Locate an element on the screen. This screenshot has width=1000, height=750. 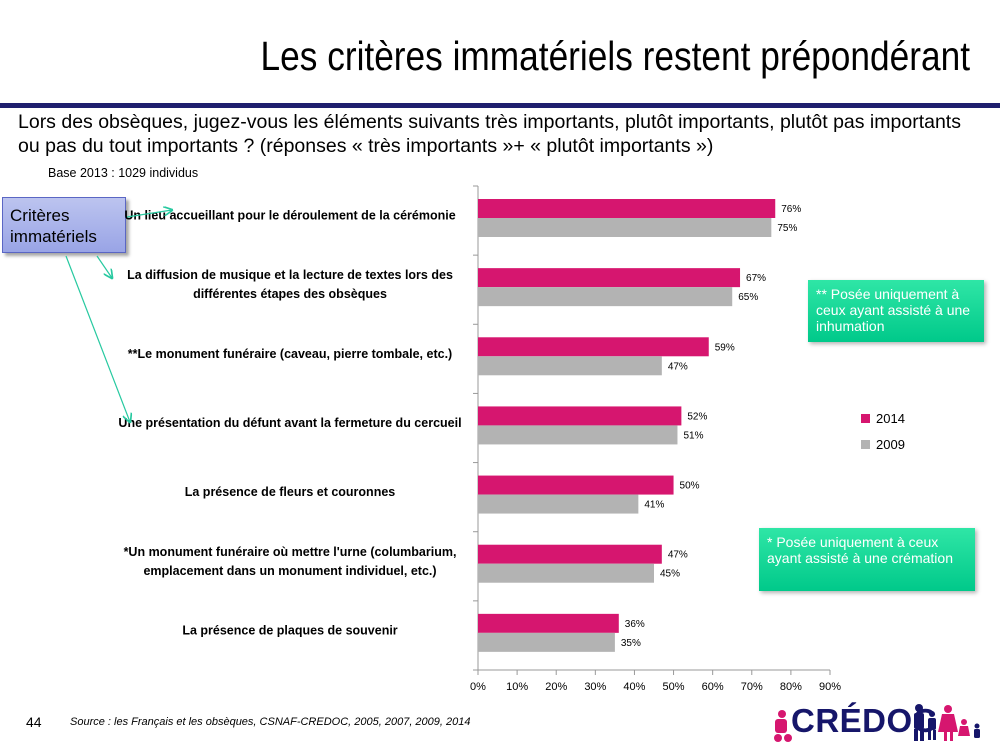
data-label-2009: 75% is located at coordinates (787, 228).